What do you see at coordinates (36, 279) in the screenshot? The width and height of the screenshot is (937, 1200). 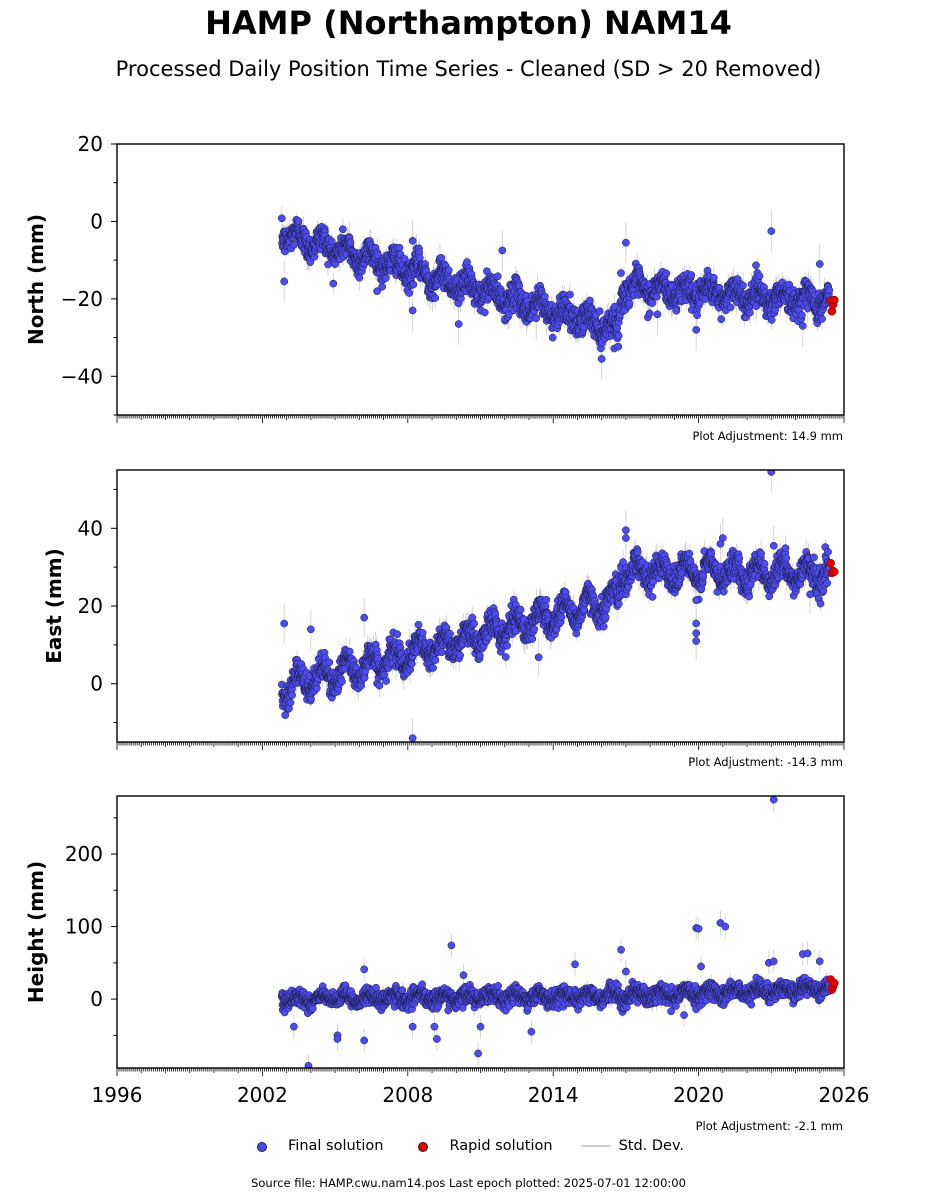 I see `north-y-label: North (mm)` at bounding box center [36, 279].